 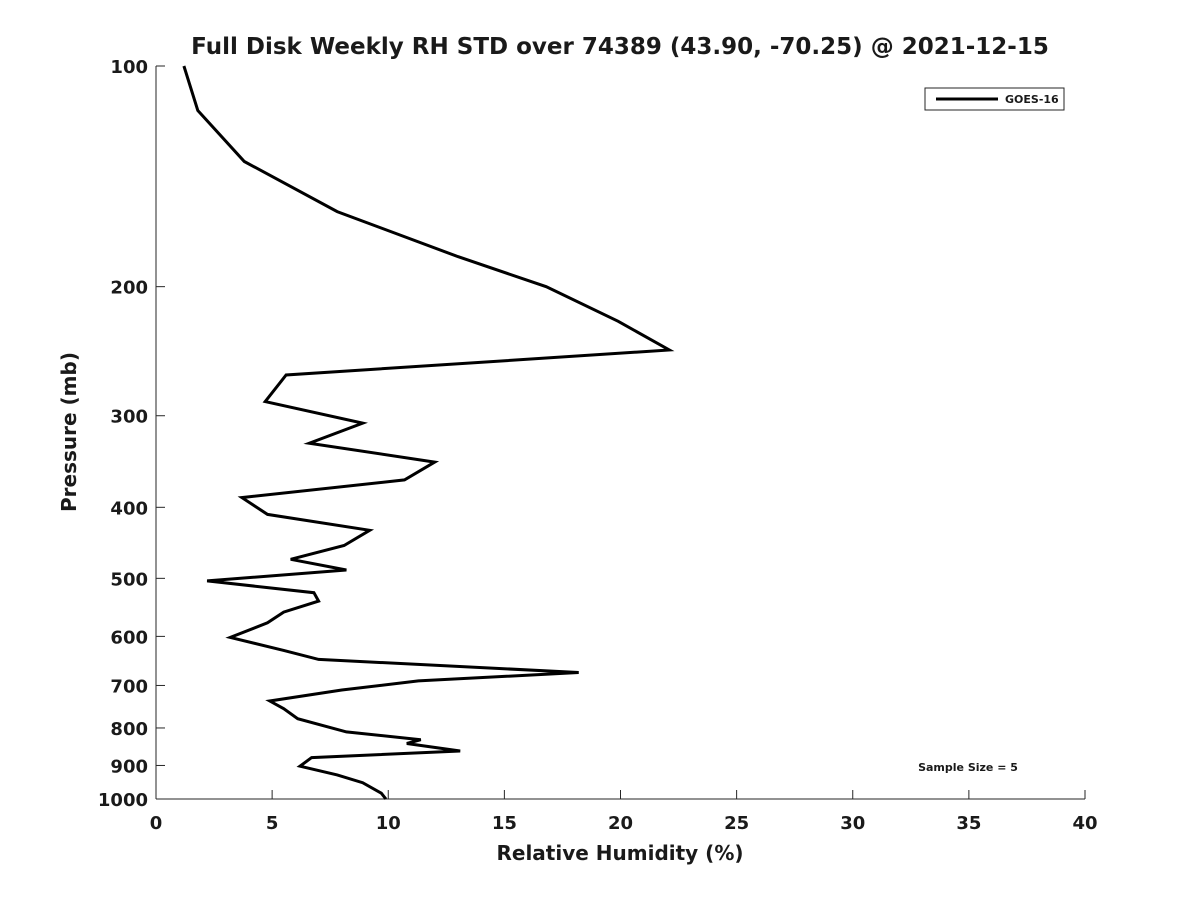 I want to click on x-axis-label: Relative Humidity (%), so click(x=619, y=853).